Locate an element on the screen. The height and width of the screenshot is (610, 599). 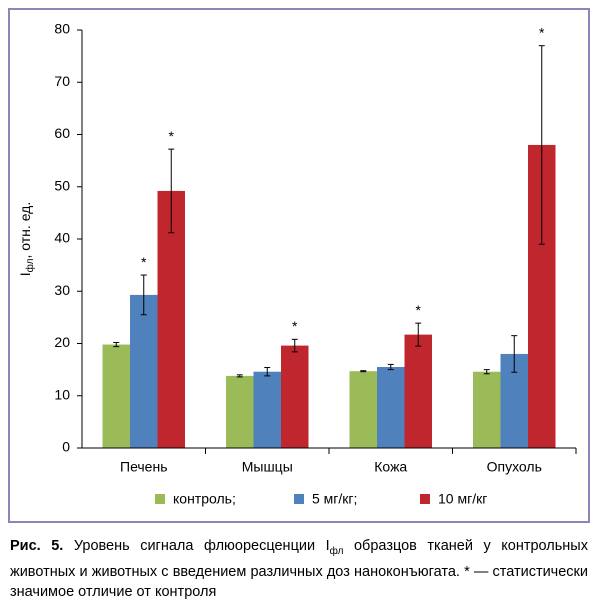
y-label-main: I is located at coordinates (25, 274).